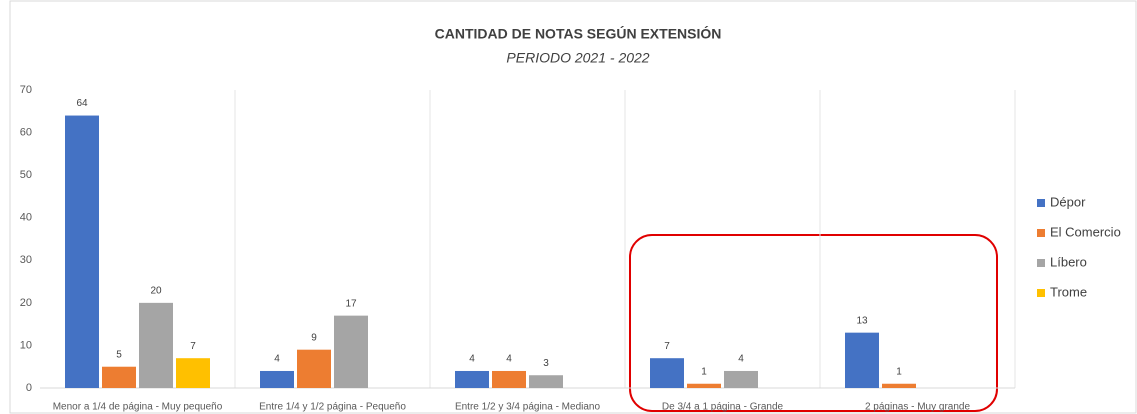 The image size is (1137, 414). Describe the element at coordinates (26, 218) in the screenshot. I see `y-tick-label: 40` at that location.